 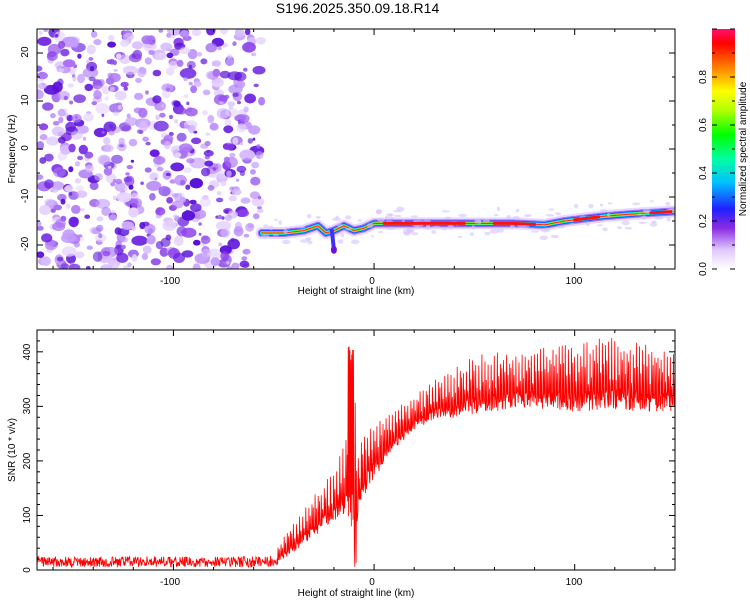 What do you see at coordinates (25, 100) in the screenshot?
I see `y-tick-label: 10` at bounding box center [25, 100].